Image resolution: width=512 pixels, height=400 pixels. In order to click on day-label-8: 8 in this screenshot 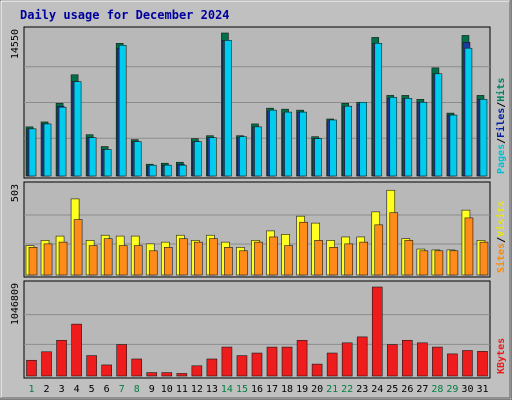, I will do `click(137, 389)`.